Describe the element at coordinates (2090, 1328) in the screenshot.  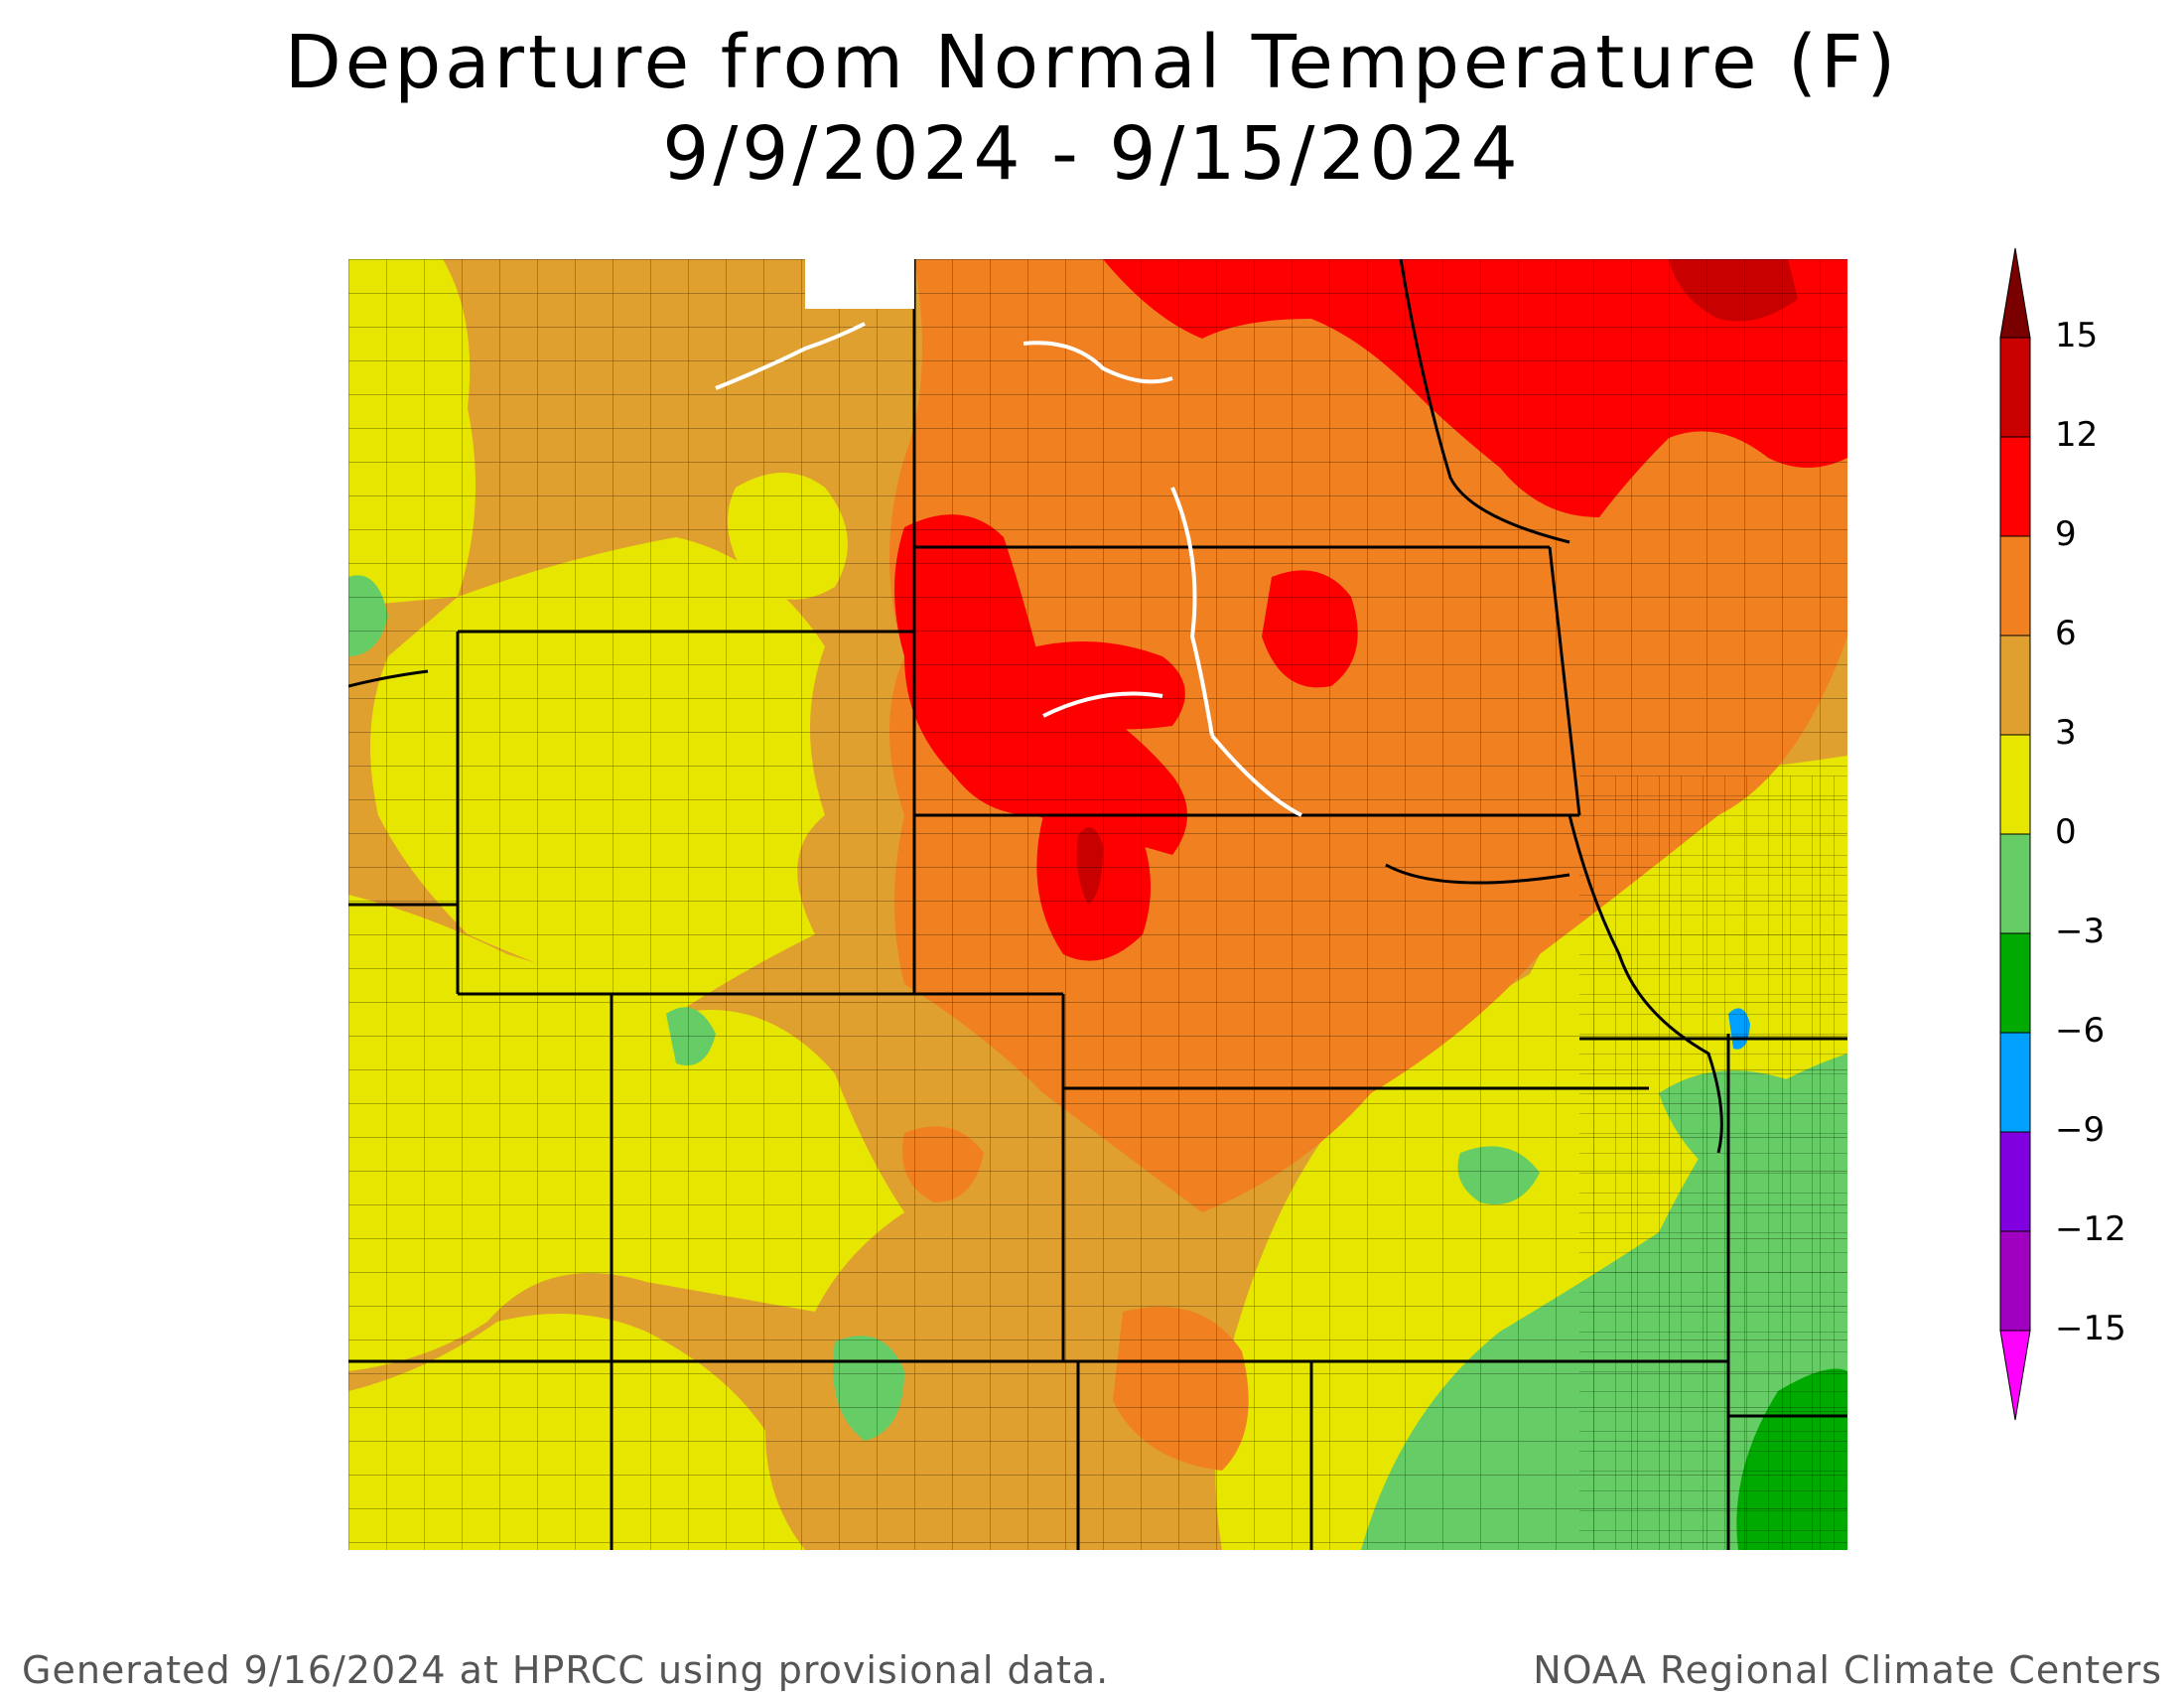
I see `legend-tick-label: −15` at that location.